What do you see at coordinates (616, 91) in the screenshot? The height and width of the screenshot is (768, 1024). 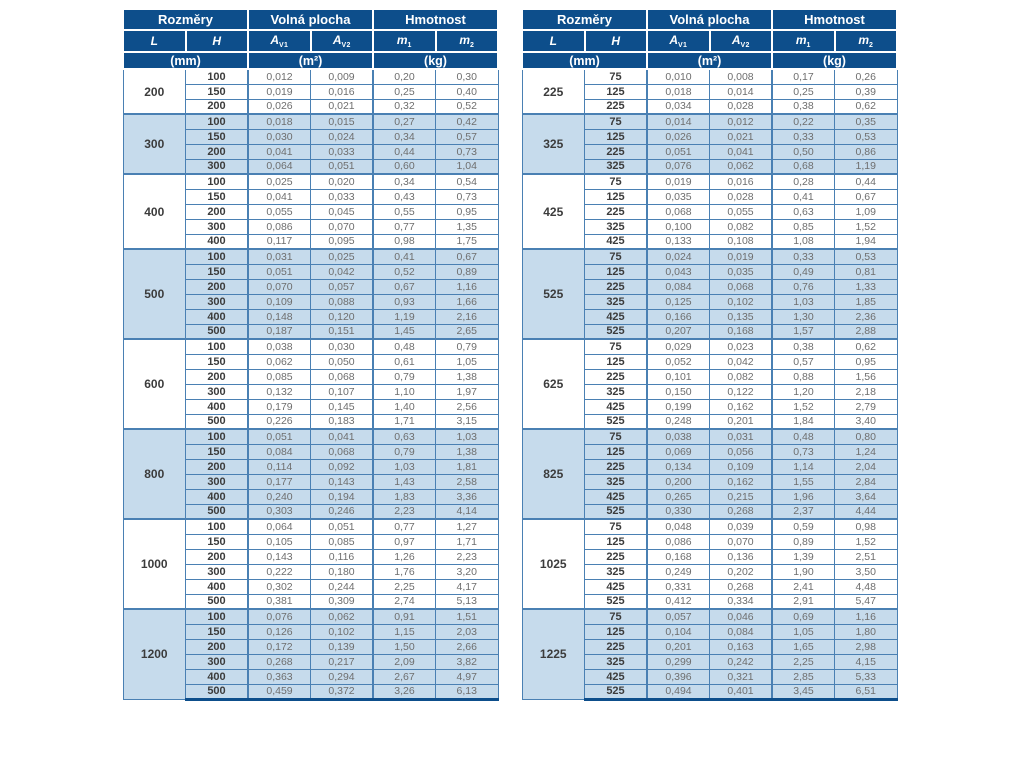 I see `height-cell: 125` at bounding box center [616, 91].